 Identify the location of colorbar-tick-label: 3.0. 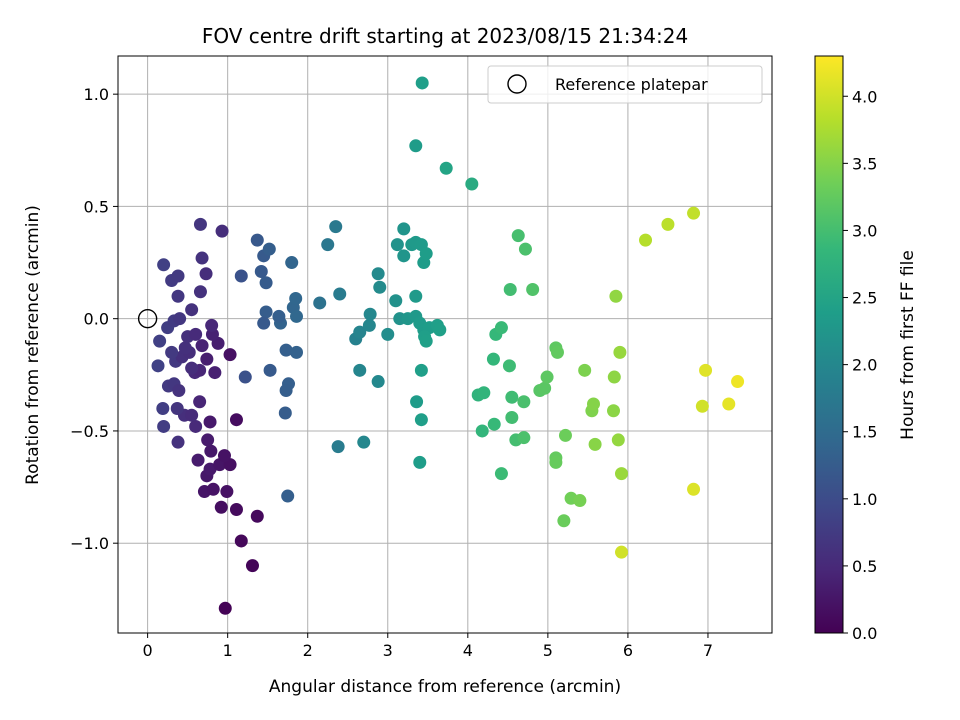
(864, 230).